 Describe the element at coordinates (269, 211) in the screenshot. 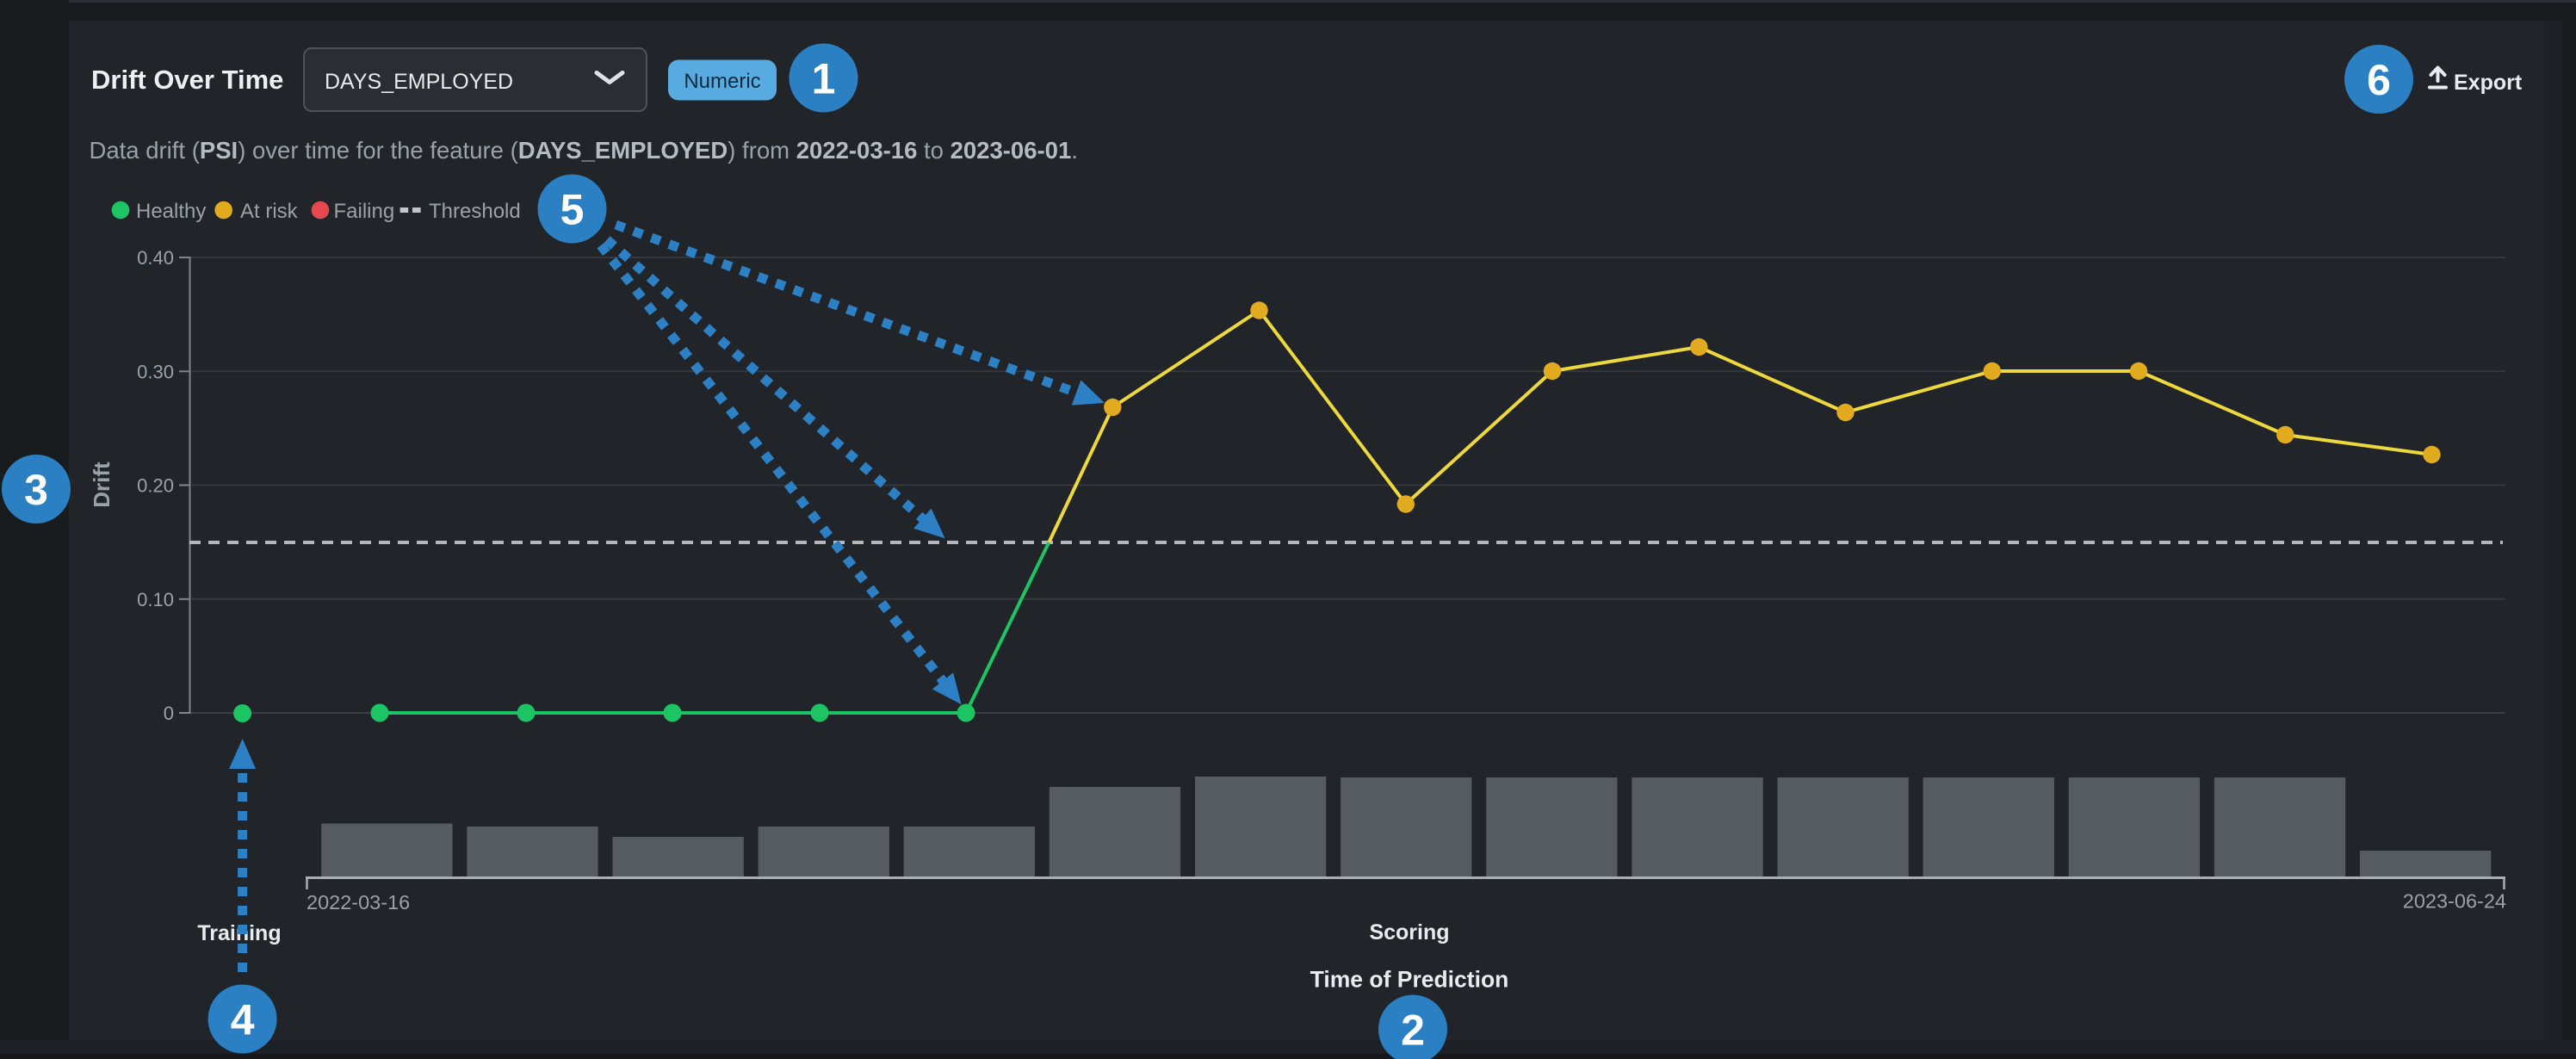

I see `svg-text: At risk` at that location.